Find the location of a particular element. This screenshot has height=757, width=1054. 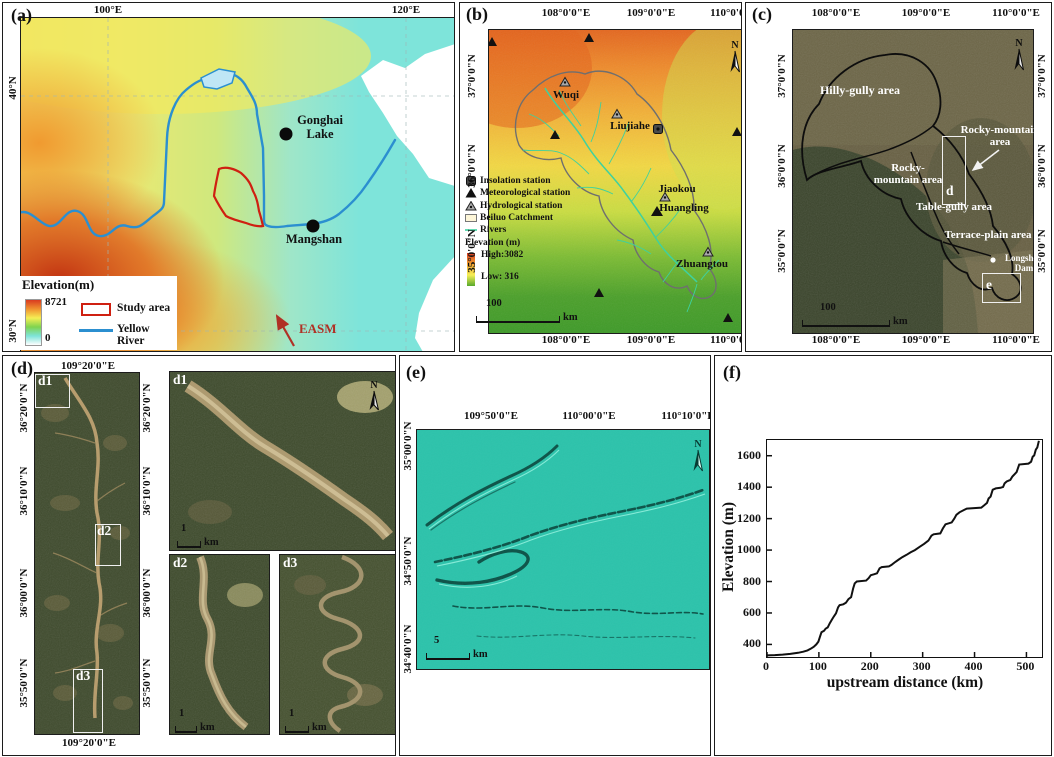

inset-d3-label: d3 is located at coordinates (290, 562).